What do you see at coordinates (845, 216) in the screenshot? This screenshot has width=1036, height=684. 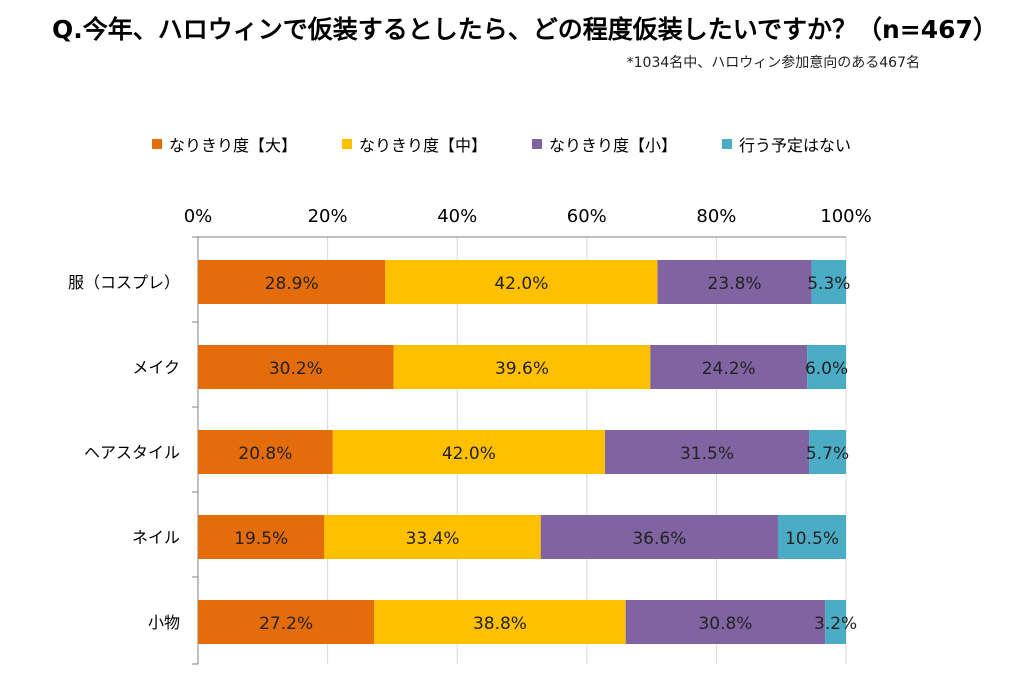 I see `x-tick-label: 100%` at bounding box center [845, 216].